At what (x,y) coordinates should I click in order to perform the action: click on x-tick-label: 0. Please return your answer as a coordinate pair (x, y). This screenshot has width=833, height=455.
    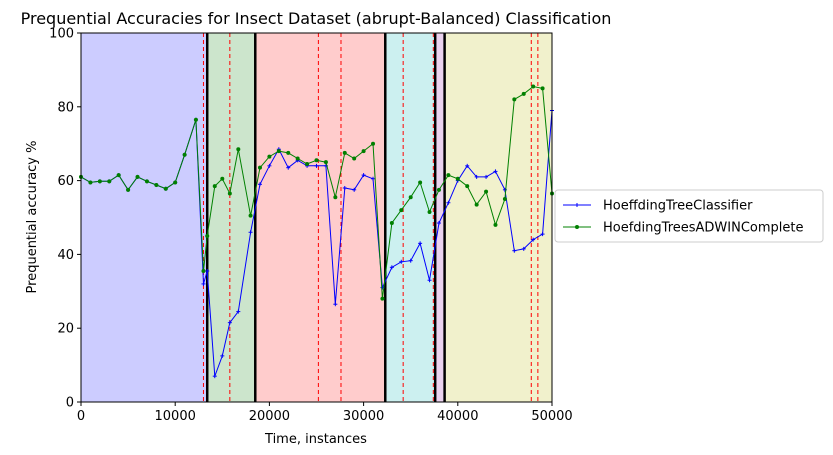
    Looking at the image, I should click on (81, 416).